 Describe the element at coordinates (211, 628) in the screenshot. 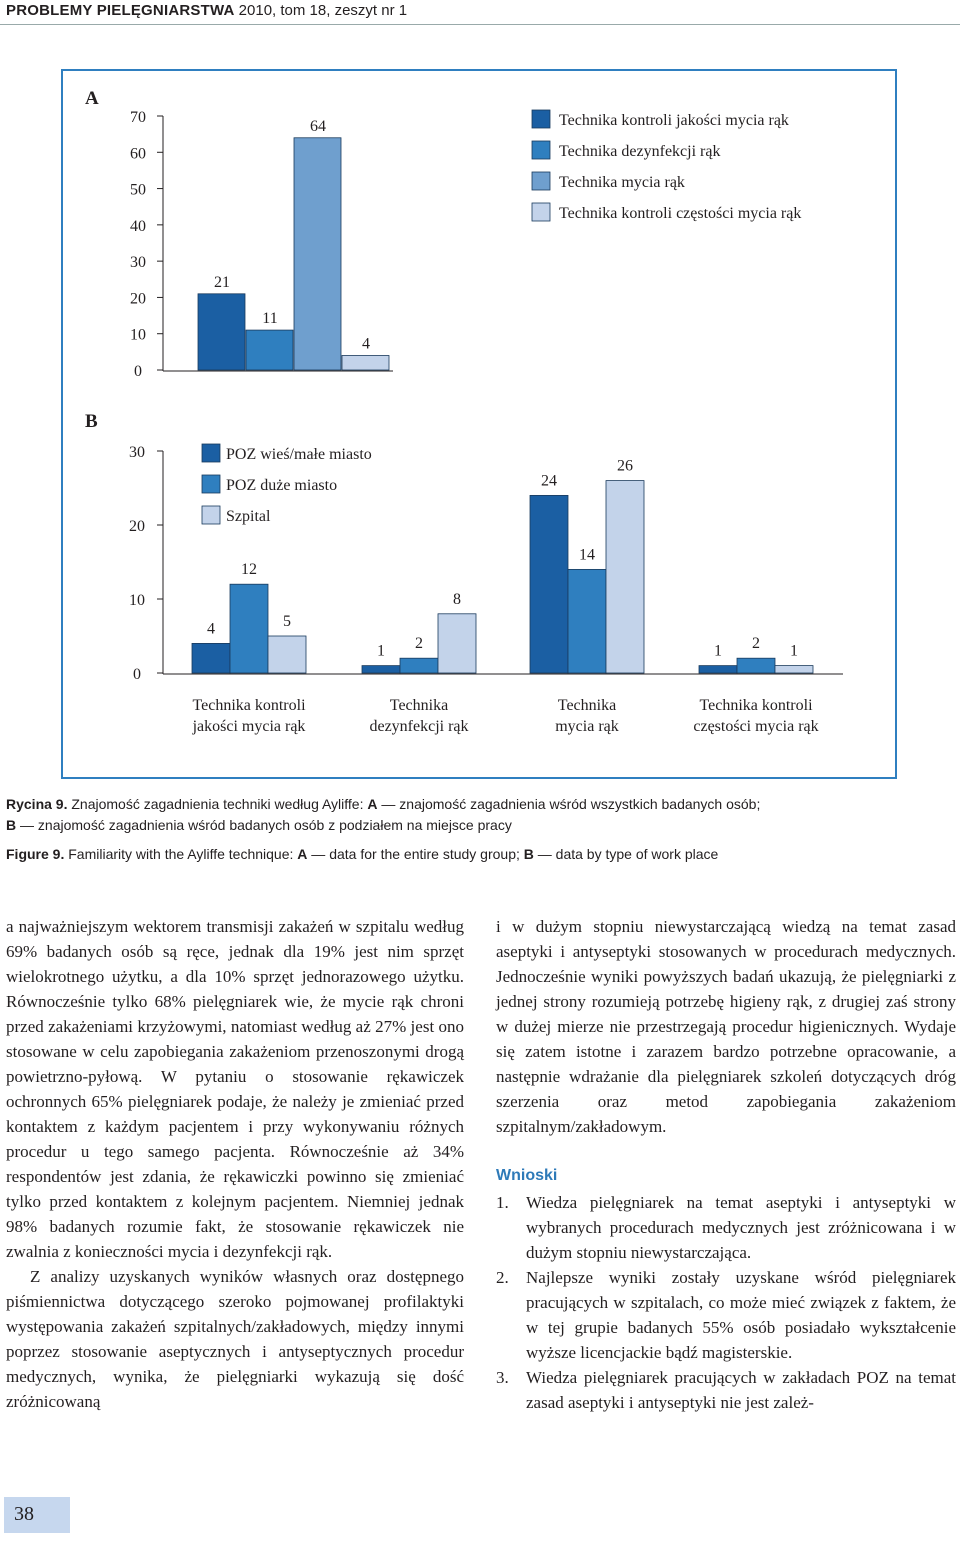

I see `data-label-b: 4` at that location.